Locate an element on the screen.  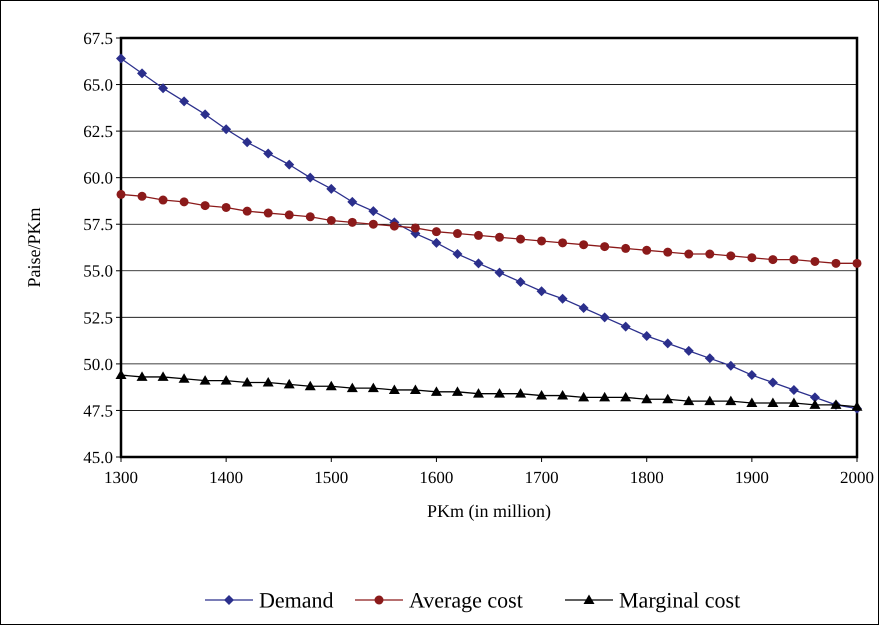
x-tick-label: 1700 is located at coordinates (541, 477).